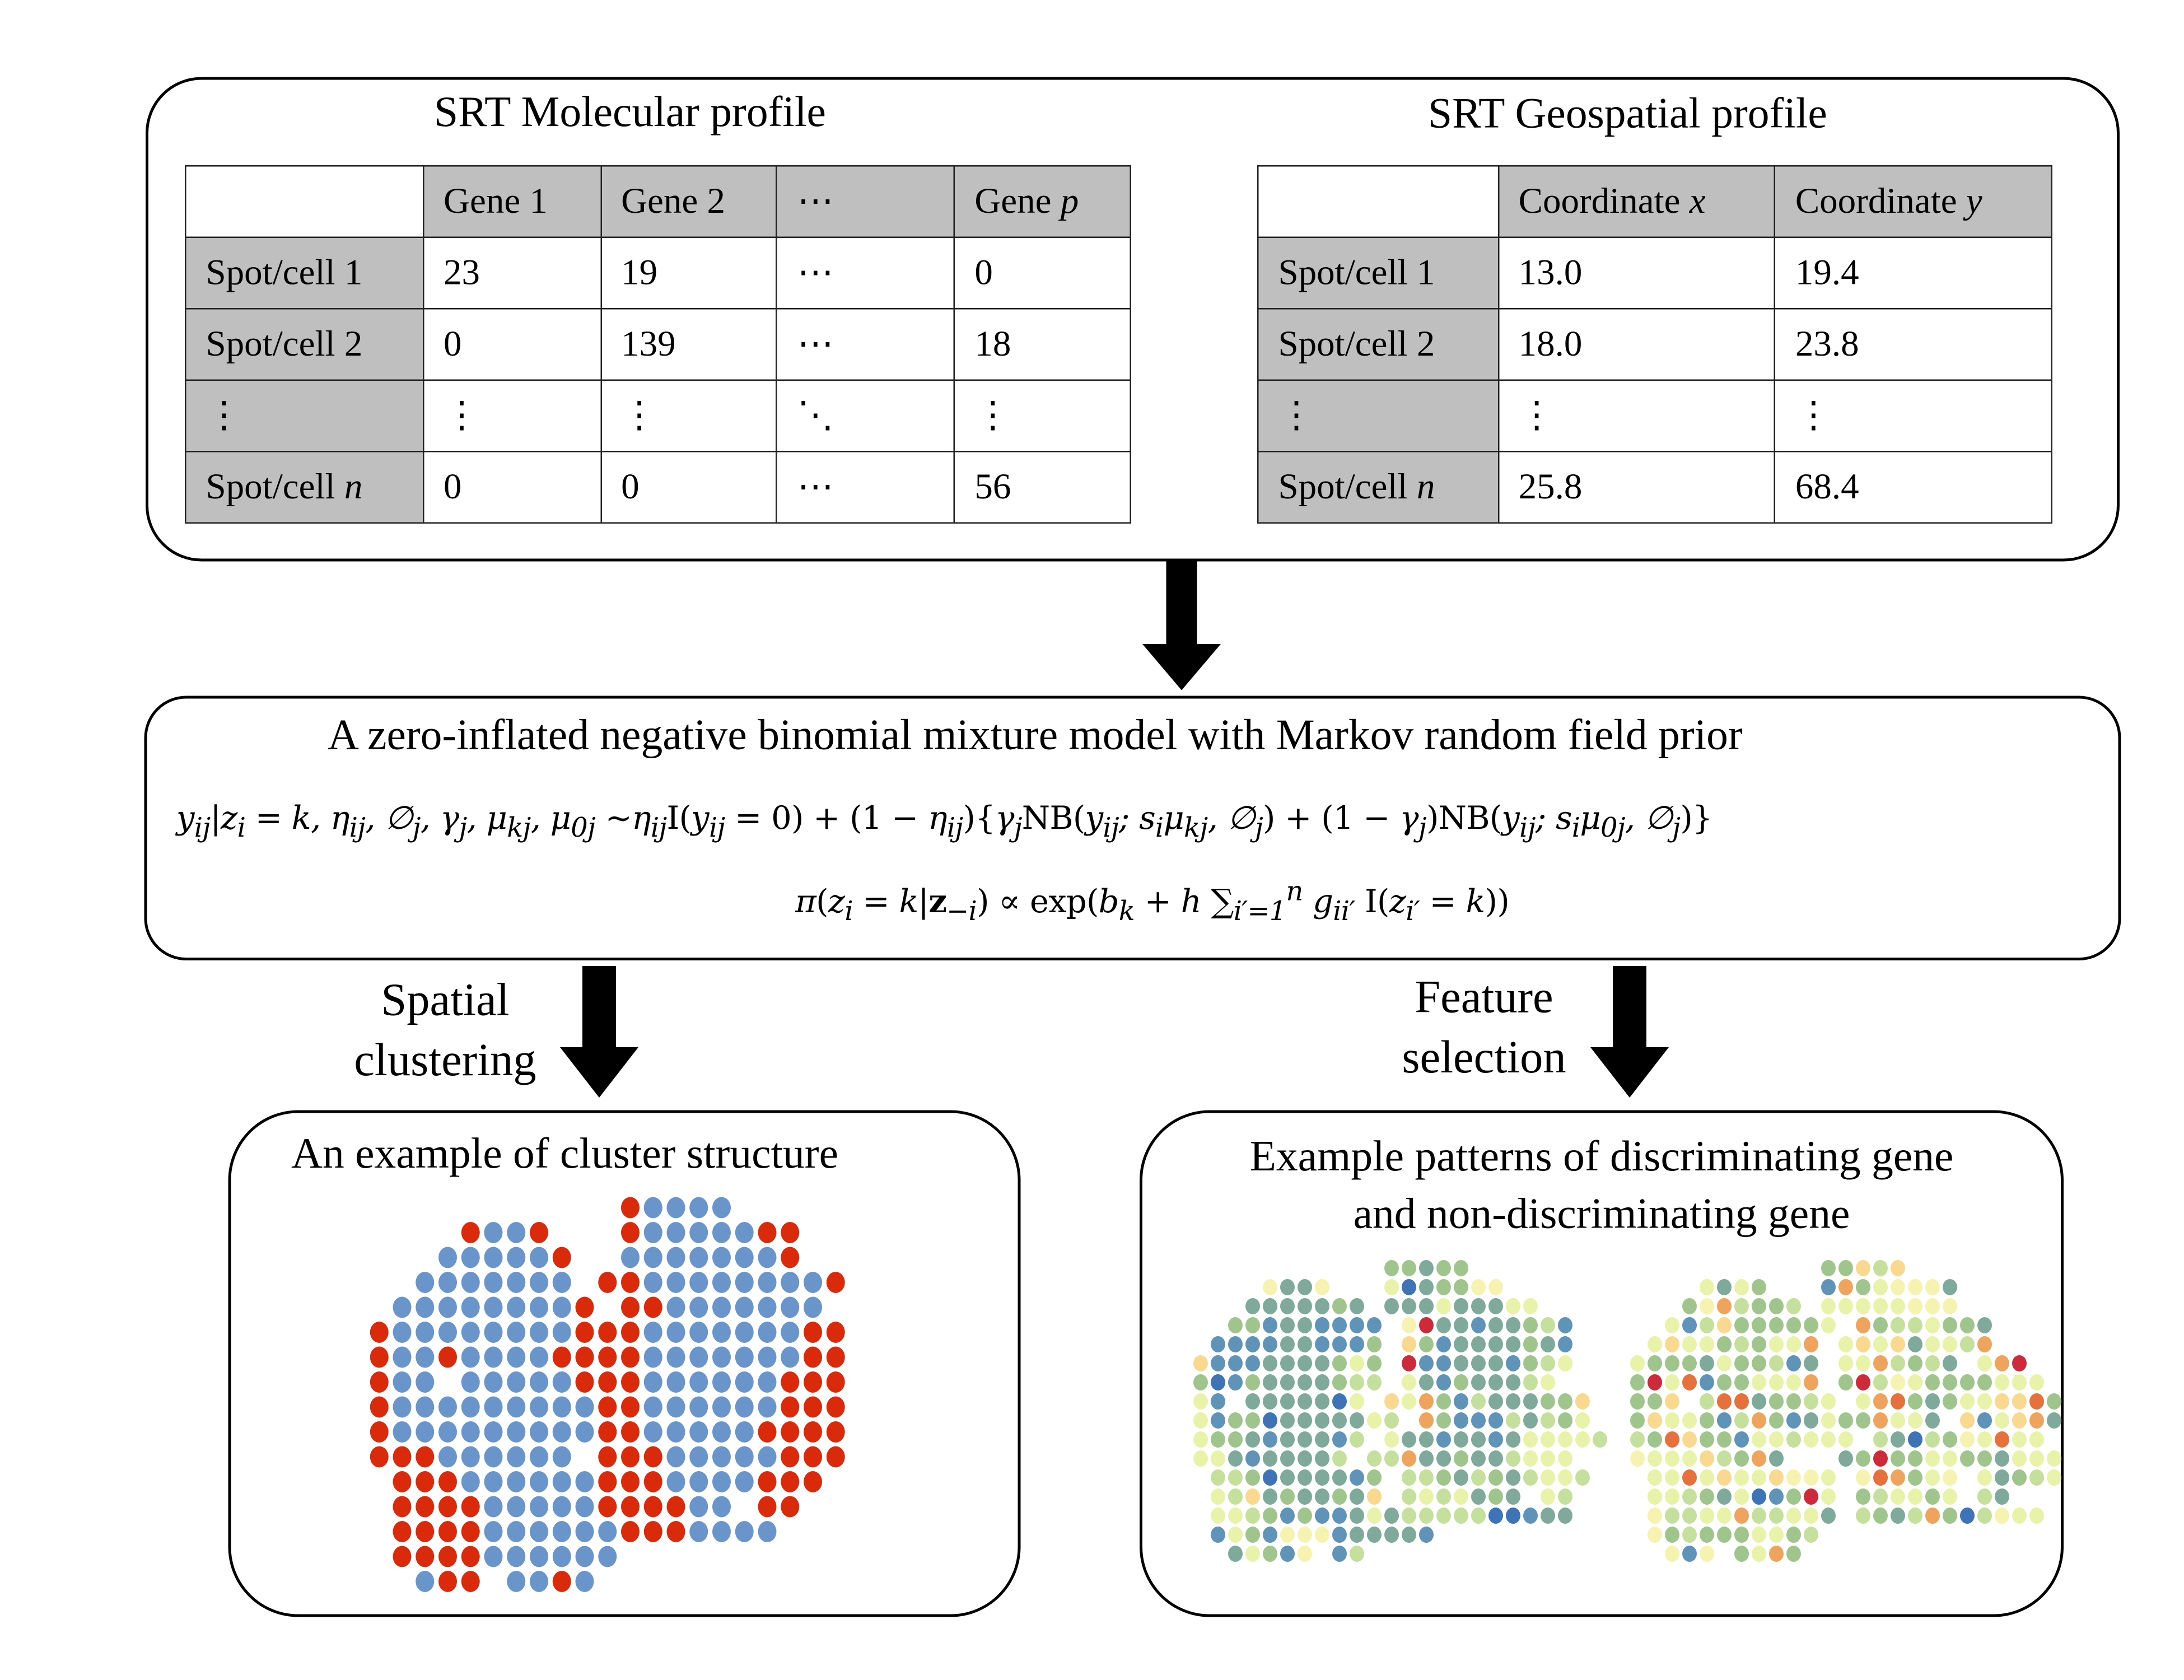 Image resolution: width=2184 pixels, height=1680 pixels. What do you see at coordinates (866, 416) in the screenshot?
I see `molecular-table-cell: ⋱` at bounding box center [866, 416].